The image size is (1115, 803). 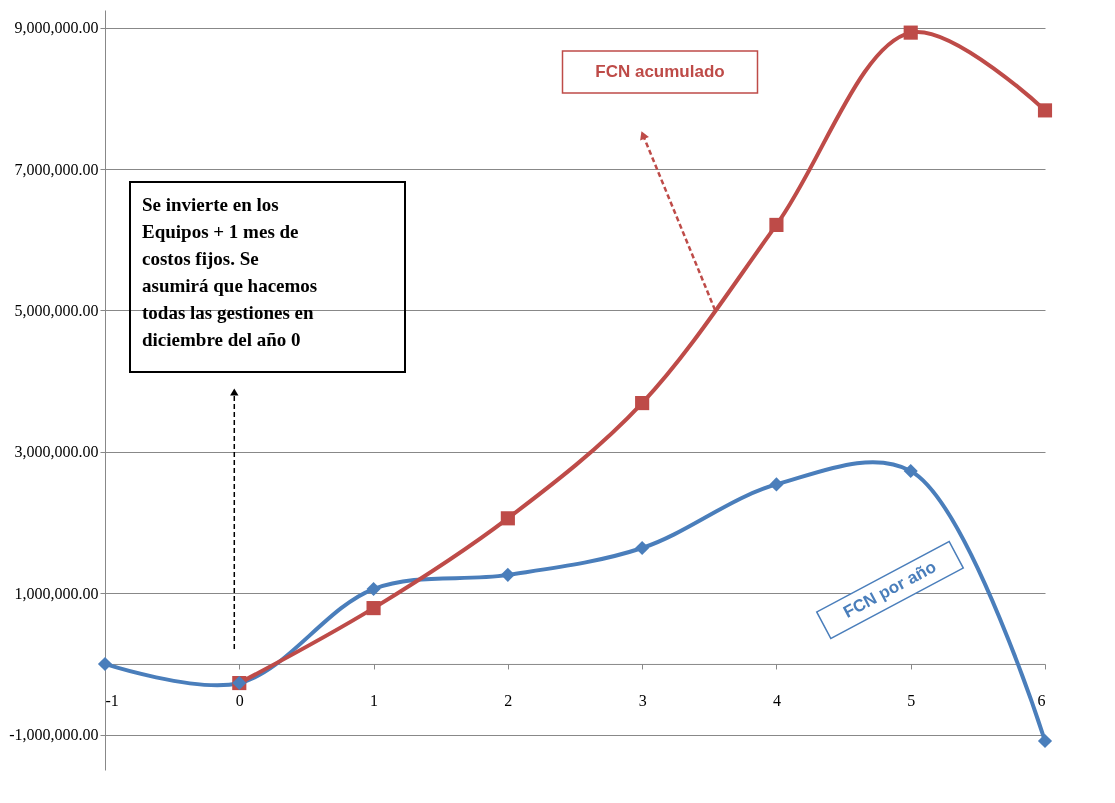 What do you see at coordinates (890, 589) in the screenshot?
I see `text: FCN por año` at bounding box center [890, 589].